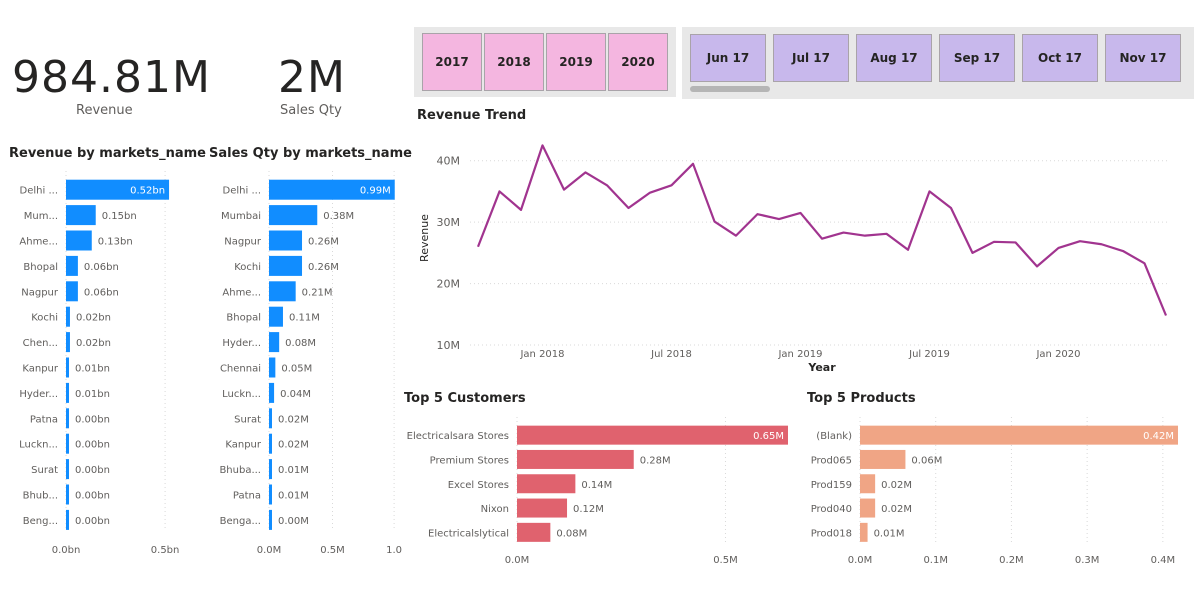 The image size is (1200, 600). What do you see at coordinates (889, 533) in the screenshot?
I see `top-products-data-label: 0.01M` at bounding box center [889, 533].